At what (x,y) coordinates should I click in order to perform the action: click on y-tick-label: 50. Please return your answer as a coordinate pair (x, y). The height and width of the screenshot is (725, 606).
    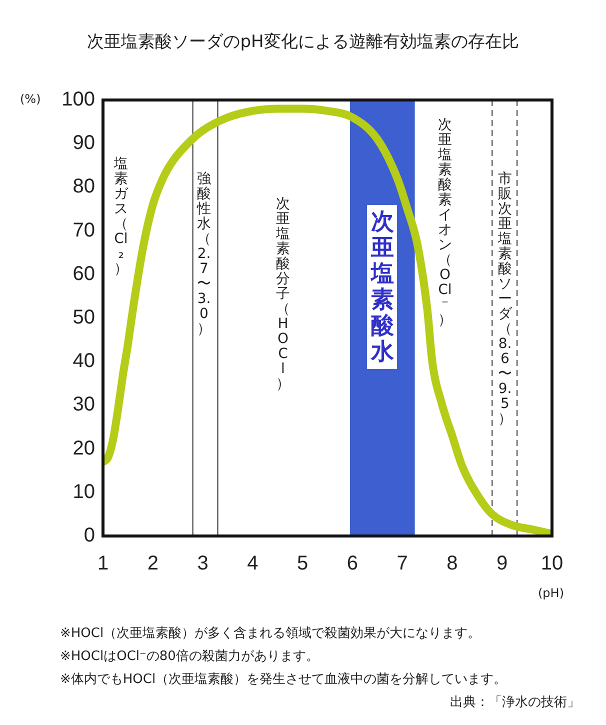
    Looking at the image, I should click on (83, 317).